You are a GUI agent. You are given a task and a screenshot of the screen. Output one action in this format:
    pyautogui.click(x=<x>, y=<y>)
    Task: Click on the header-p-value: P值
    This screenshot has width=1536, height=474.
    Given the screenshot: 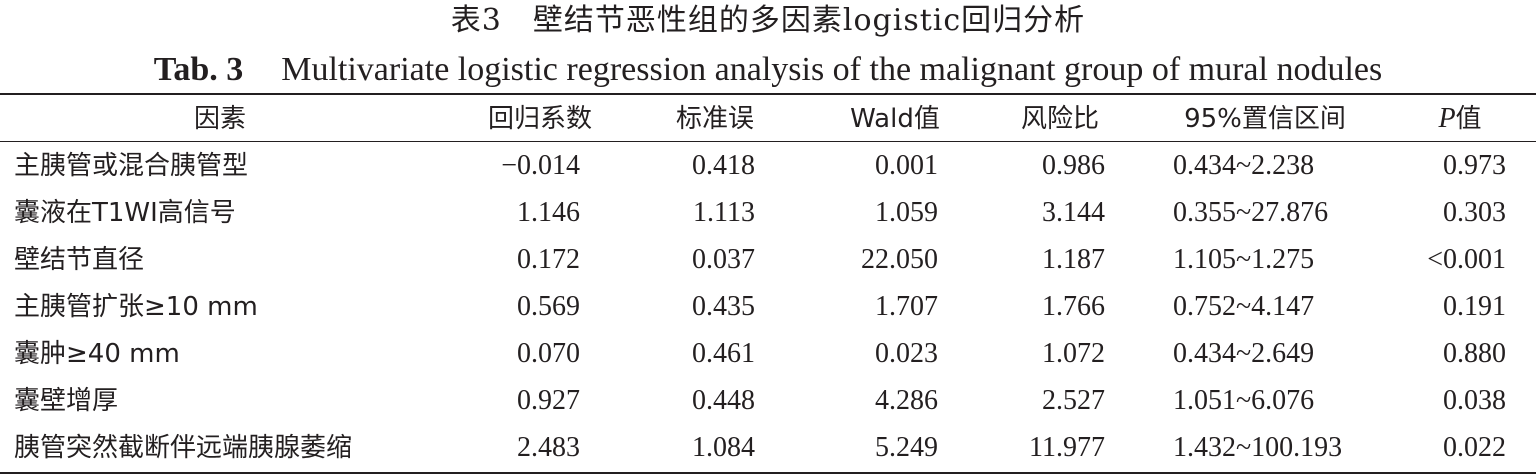 What is the action you would take?
    pyautogui.click(x=1460, y=119)
    